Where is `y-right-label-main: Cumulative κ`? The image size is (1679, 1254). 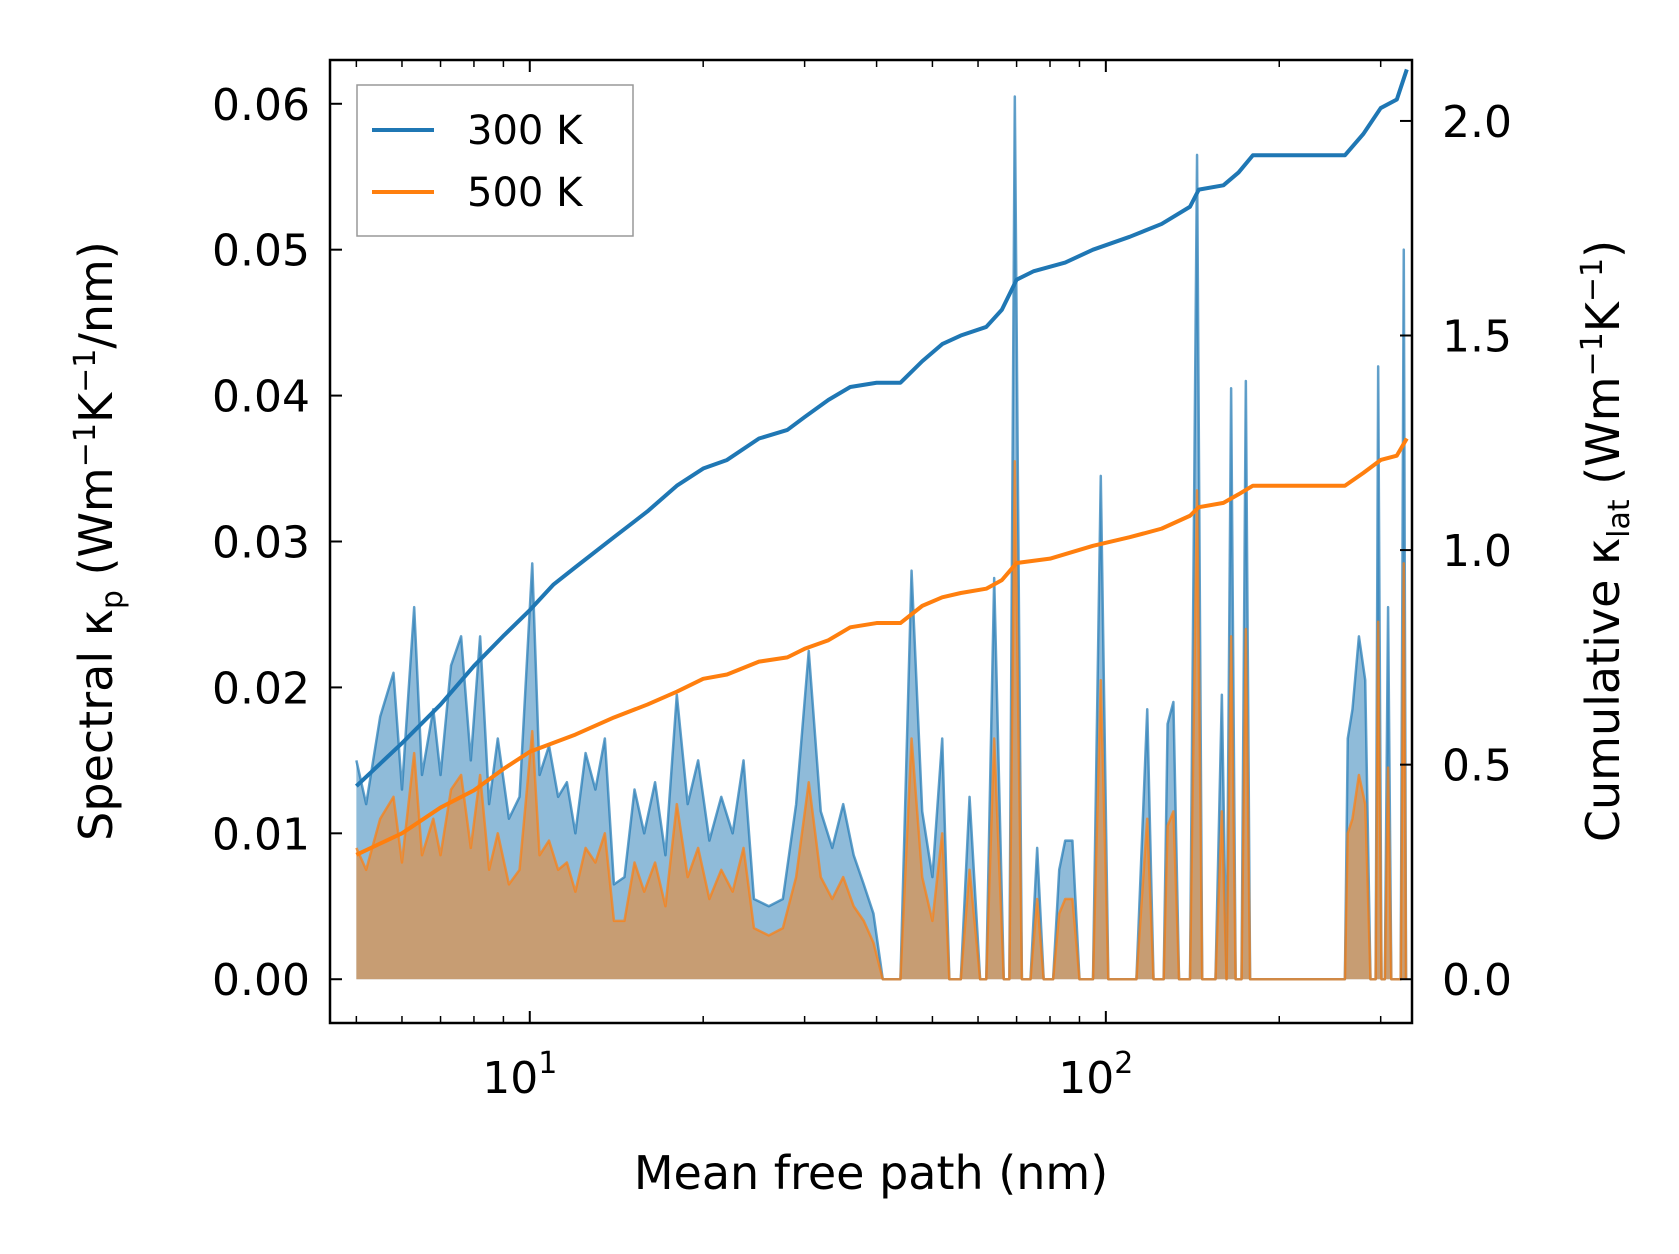
y-right-label-main: Cumulative κ is located at coordinates (1603, 690).